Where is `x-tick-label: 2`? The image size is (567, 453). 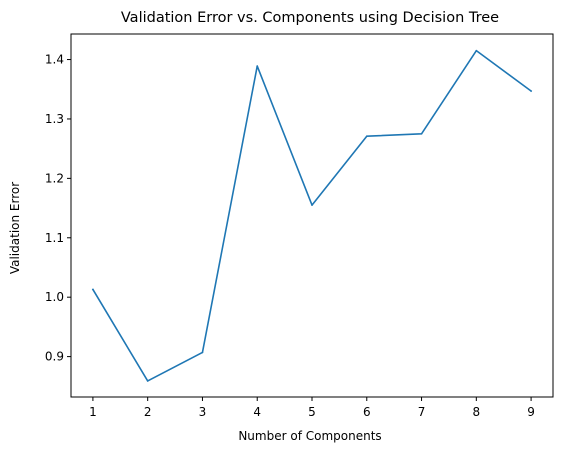 x-tick-label: 2 is located at coordinates (148, 412).